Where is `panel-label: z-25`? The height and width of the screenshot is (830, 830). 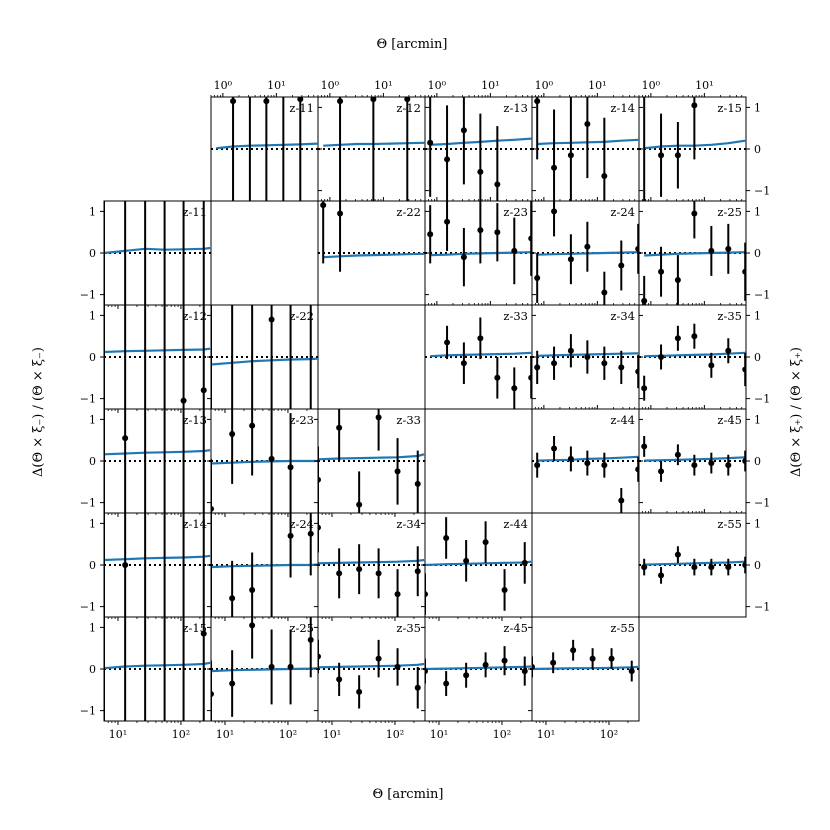
panel-label: z-25 is located at coordinates (301, 628).